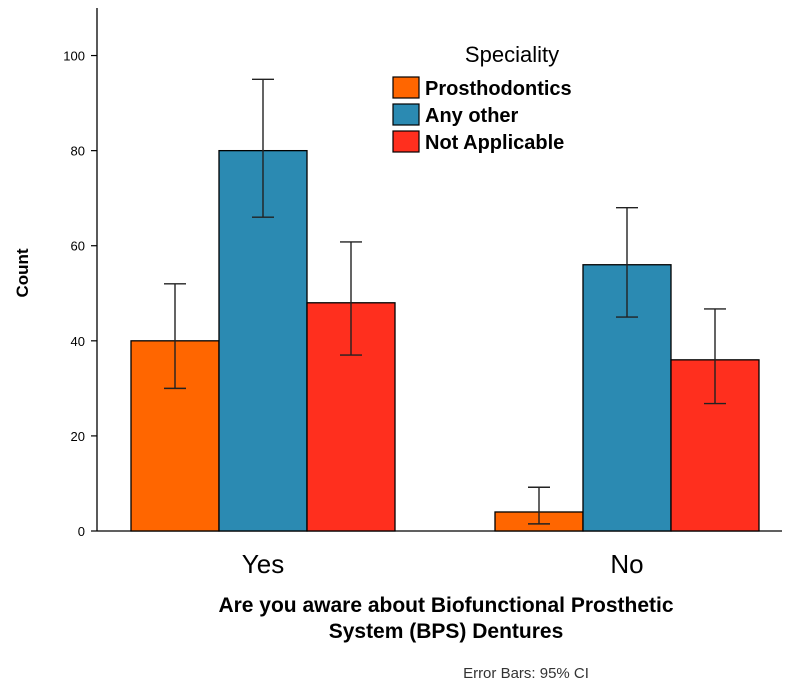 The width and height of the screenshot is (787, 686). Describe the element at coordinates (74, 56) in the screenshot. I see `y-tick-label: 100` at that location.